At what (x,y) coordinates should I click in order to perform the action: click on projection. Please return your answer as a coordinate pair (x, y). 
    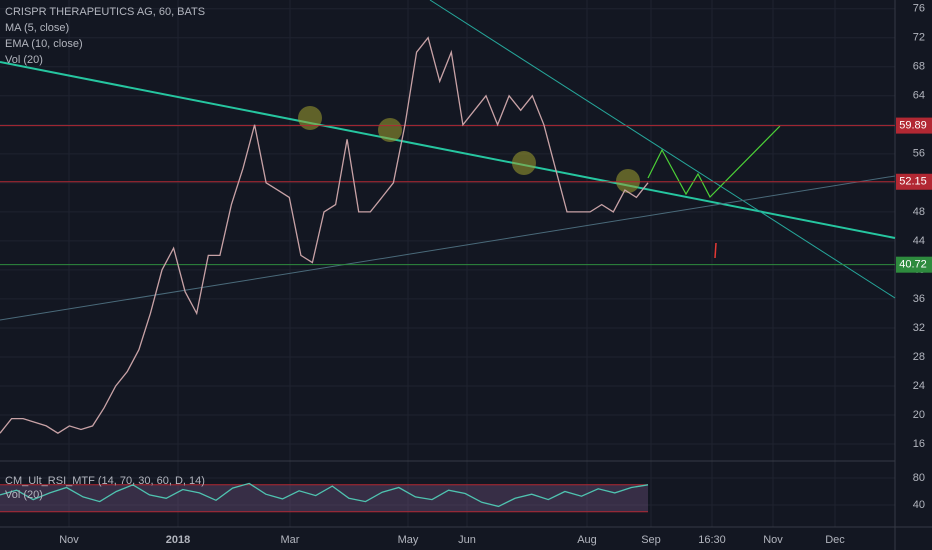
    Looking at the image, I should click on (714, 162).